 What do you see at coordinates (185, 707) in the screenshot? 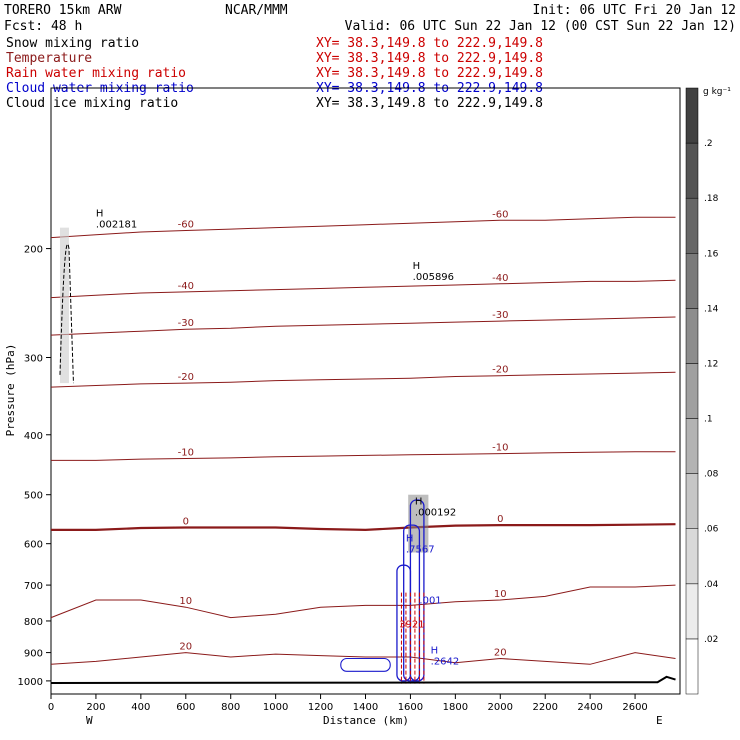
I see `x-tick-label: 600` at bounding box center [185, 707].